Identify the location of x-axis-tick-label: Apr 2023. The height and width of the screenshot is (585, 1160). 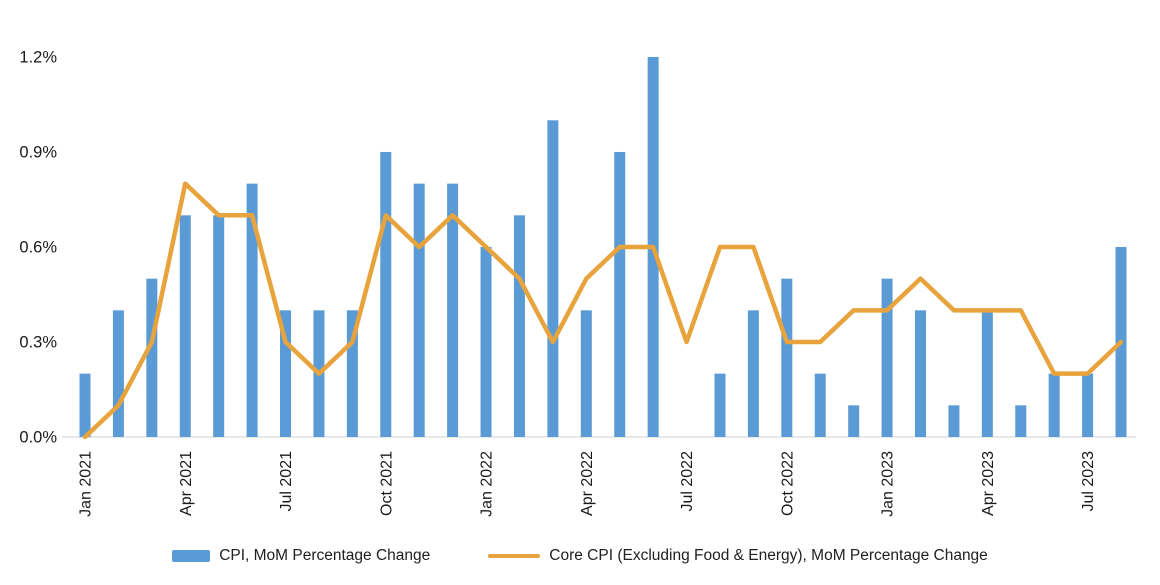
(988, 483).